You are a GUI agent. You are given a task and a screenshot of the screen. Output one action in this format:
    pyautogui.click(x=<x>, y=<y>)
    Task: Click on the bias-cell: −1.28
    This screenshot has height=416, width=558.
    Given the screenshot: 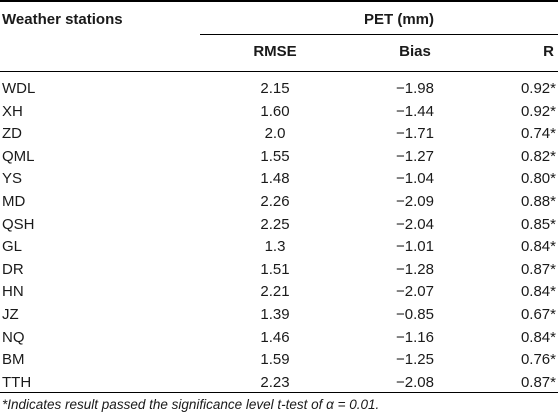 What is the action you would take?
    pyautogui.click(x=415, y=269)
    